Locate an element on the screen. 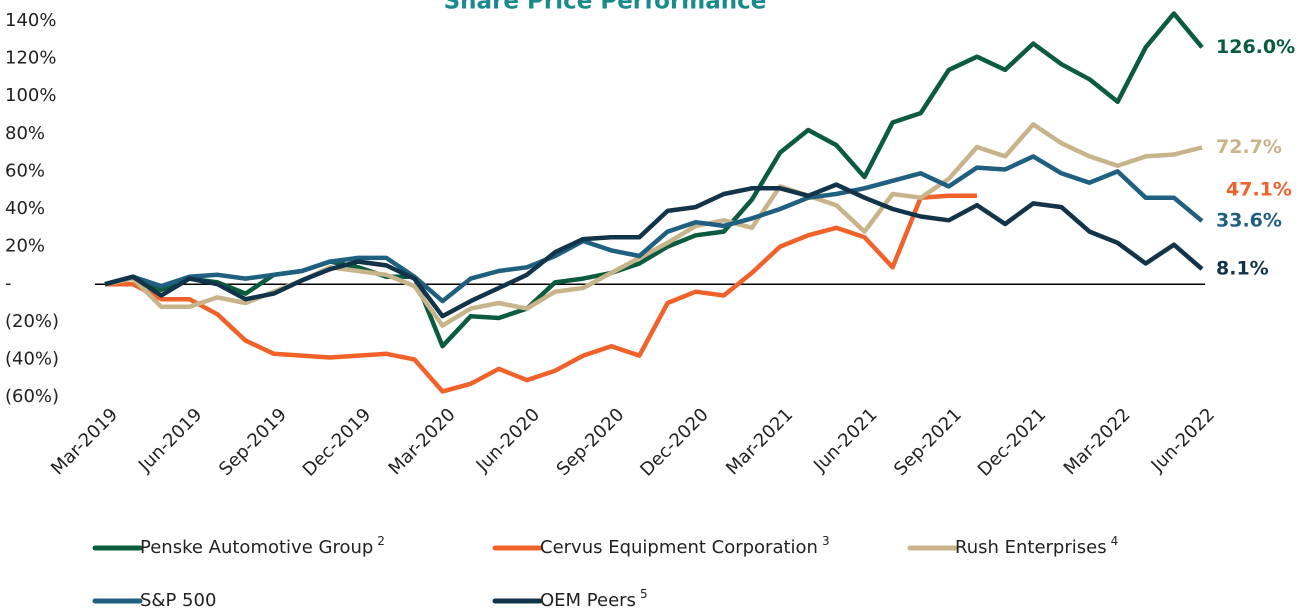 The height and width of the screenshot is (613, 1304). x-tick-label: Sep-2019 is located at coordinates (253, 442).